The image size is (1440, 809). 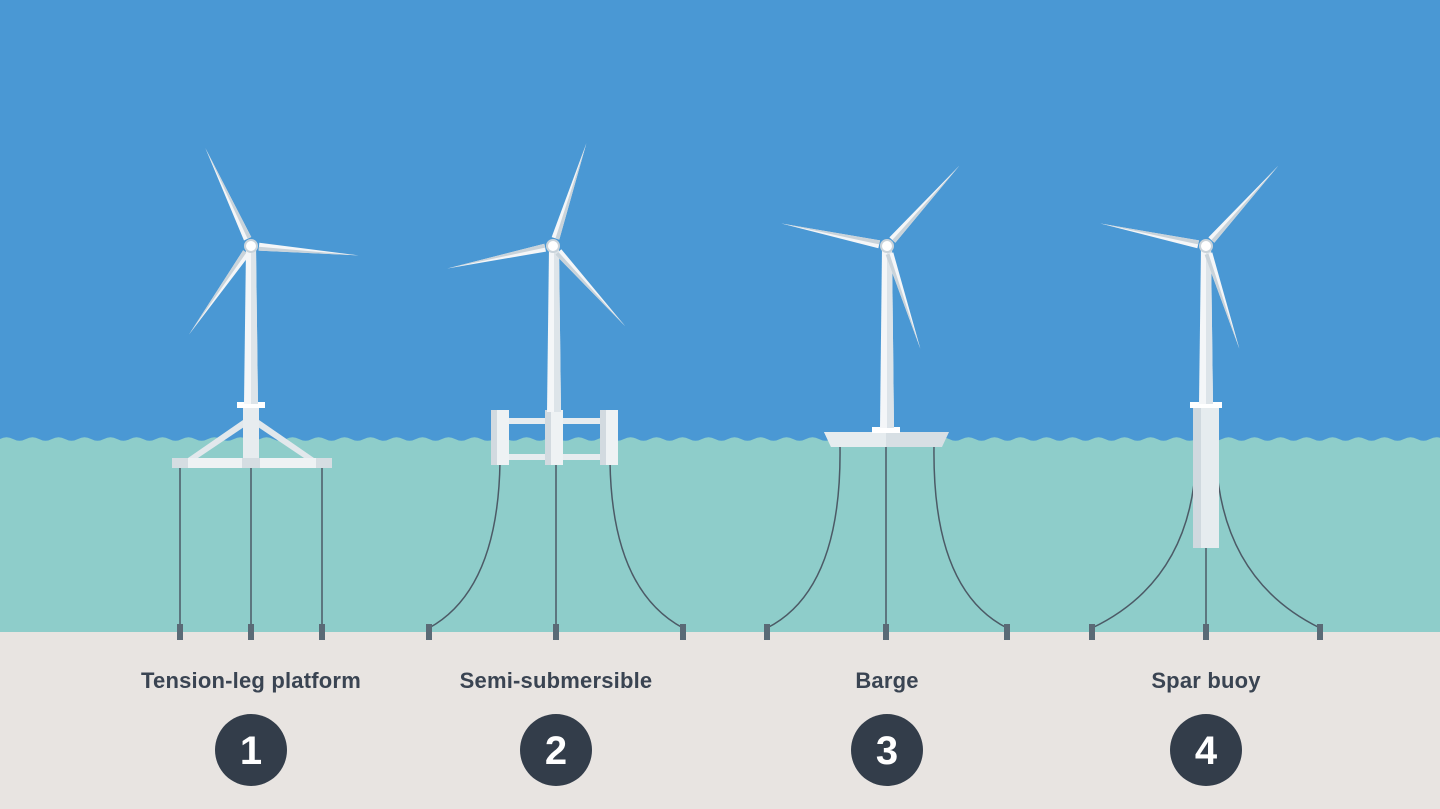 I want to click on barge-hull, so click(x=886, y=437).